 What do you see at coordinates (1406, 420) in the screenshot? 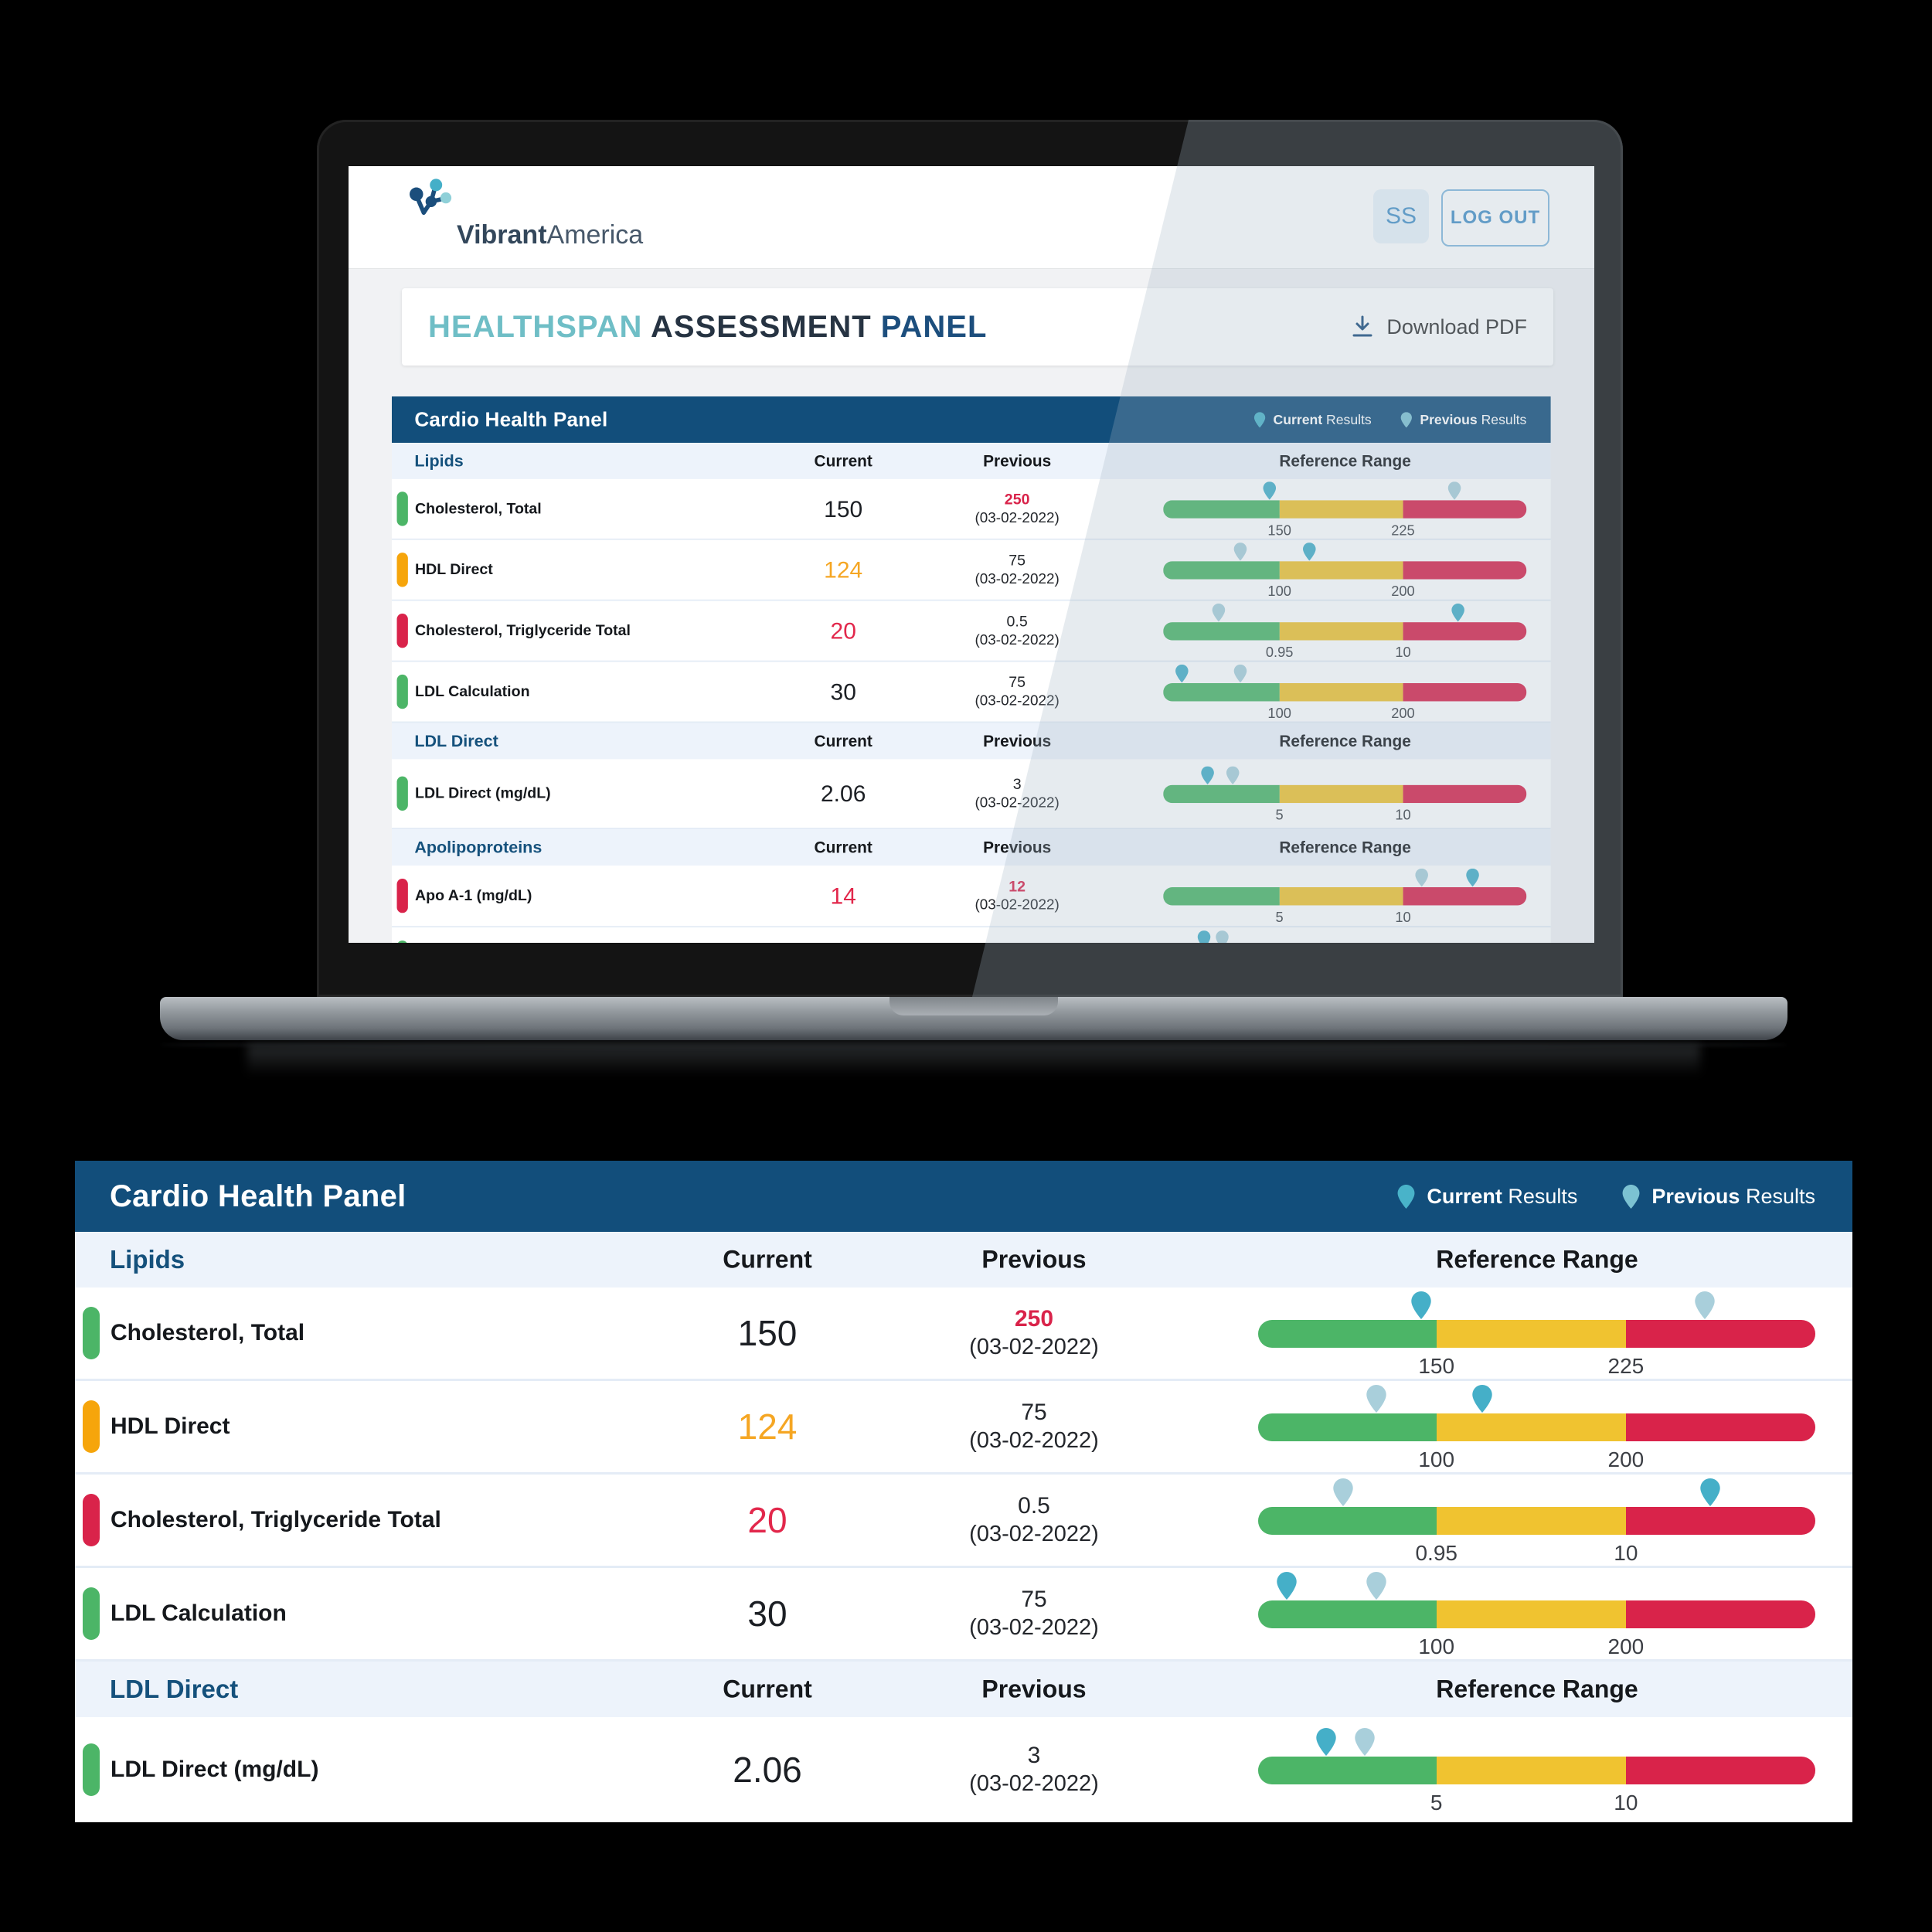
I see `previous-results-pin-icon` at bounding box center [1406, 420].